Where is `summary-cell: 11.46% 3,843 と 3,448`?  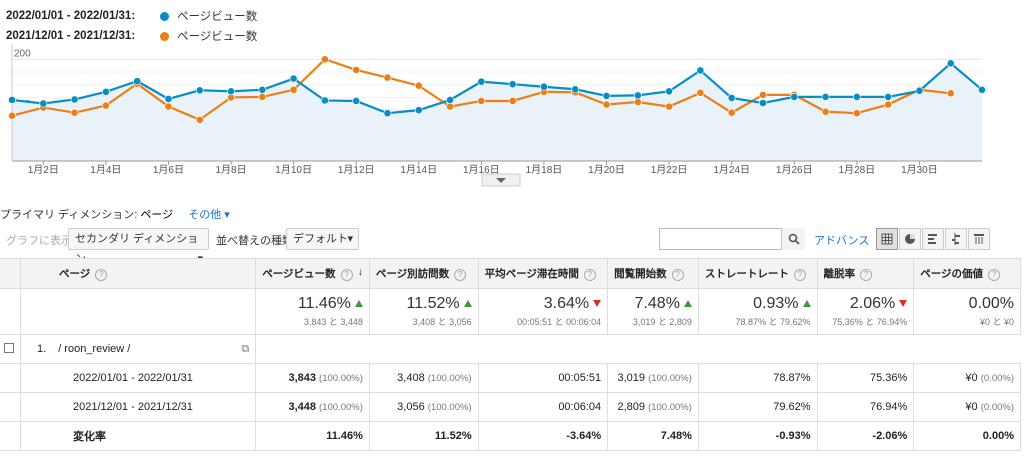 summary-cell: 11.46% 3,843 と 3,448 is located at coordinates (312, 311).